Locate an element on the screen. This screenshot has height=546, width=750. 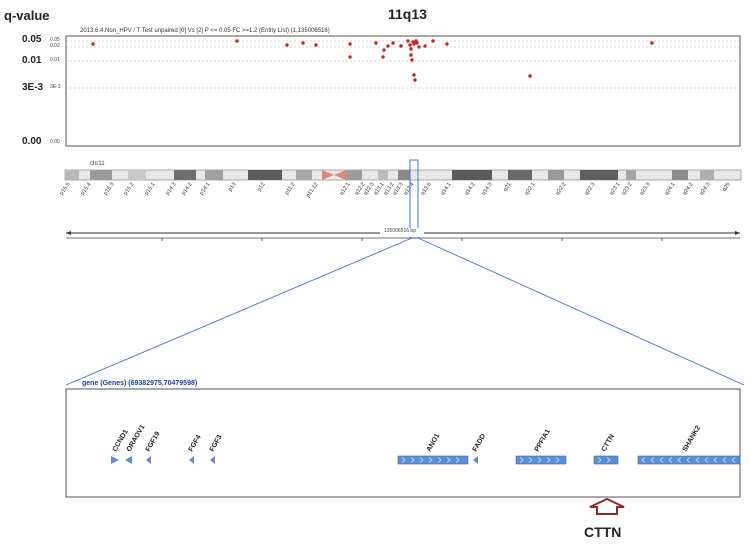
inner-y-tick: 0.05 is located at coordinates (55, 40).